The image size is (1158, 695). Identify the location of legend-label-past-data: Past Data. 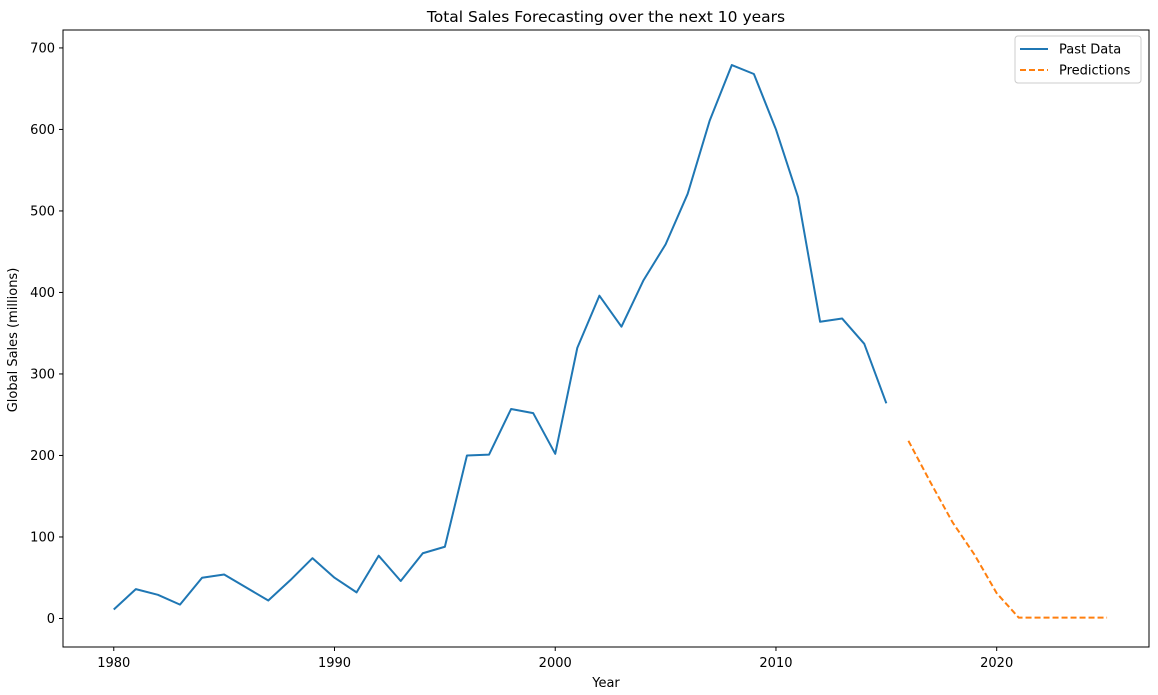
(1090, 50).